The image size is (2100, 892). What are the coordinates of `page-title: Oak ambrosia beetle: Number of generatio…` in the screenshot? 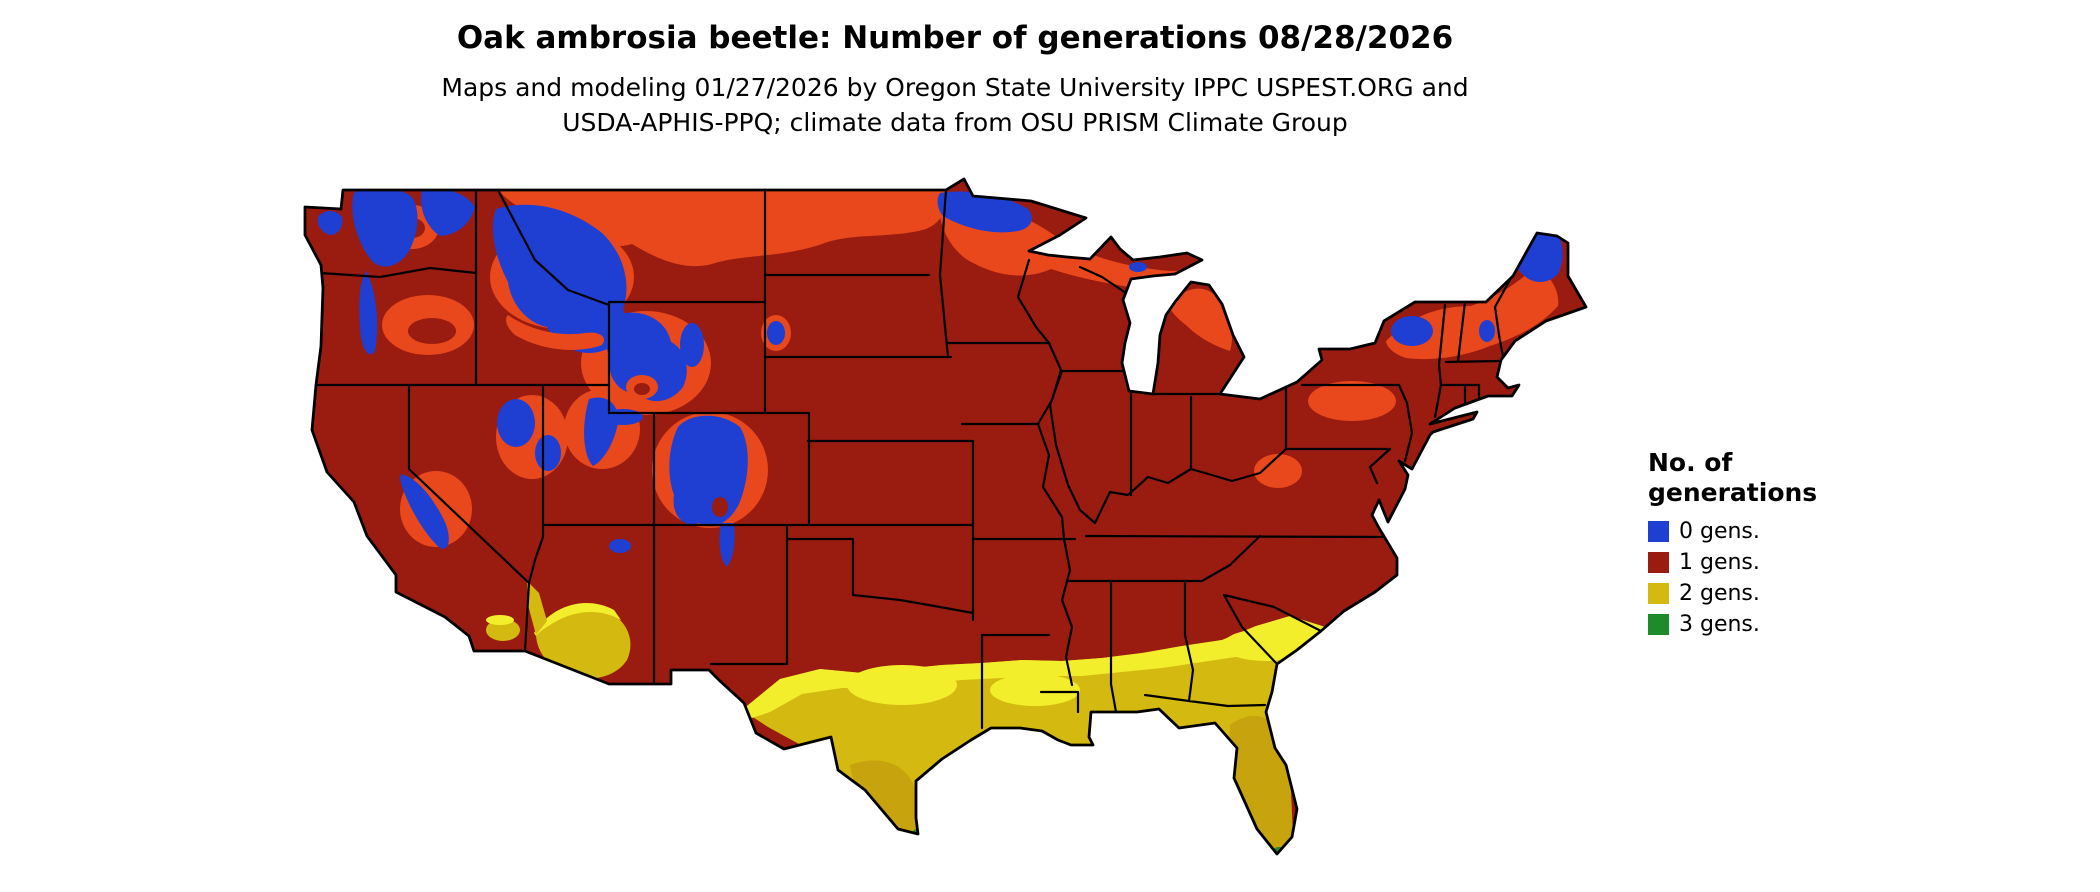 It's located at (955, 38).